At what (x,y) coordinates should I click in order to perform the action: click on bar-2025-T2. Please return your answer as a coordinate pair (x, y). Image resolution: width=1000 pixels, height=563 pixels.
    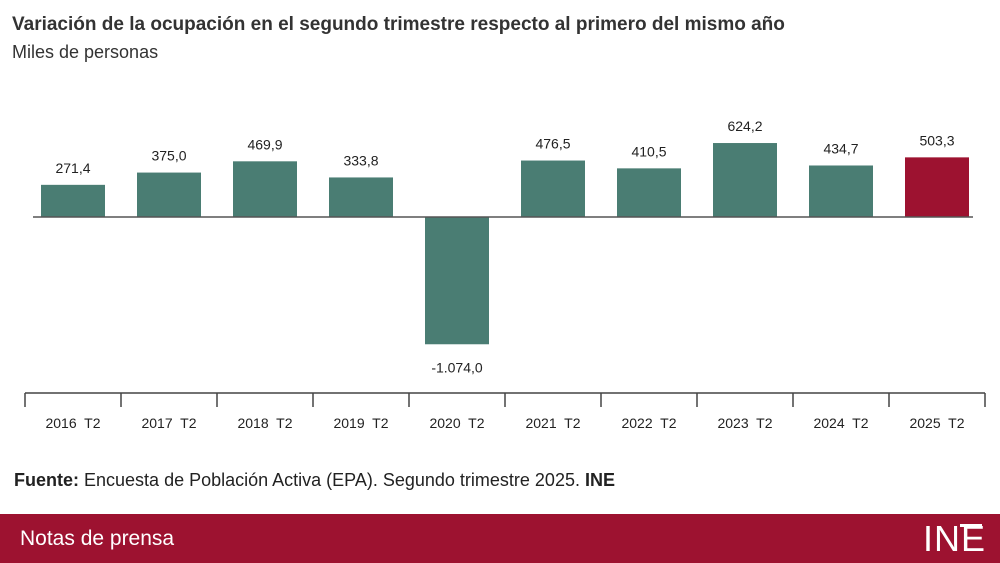
    Looking at the image, I should click on (937, 187).